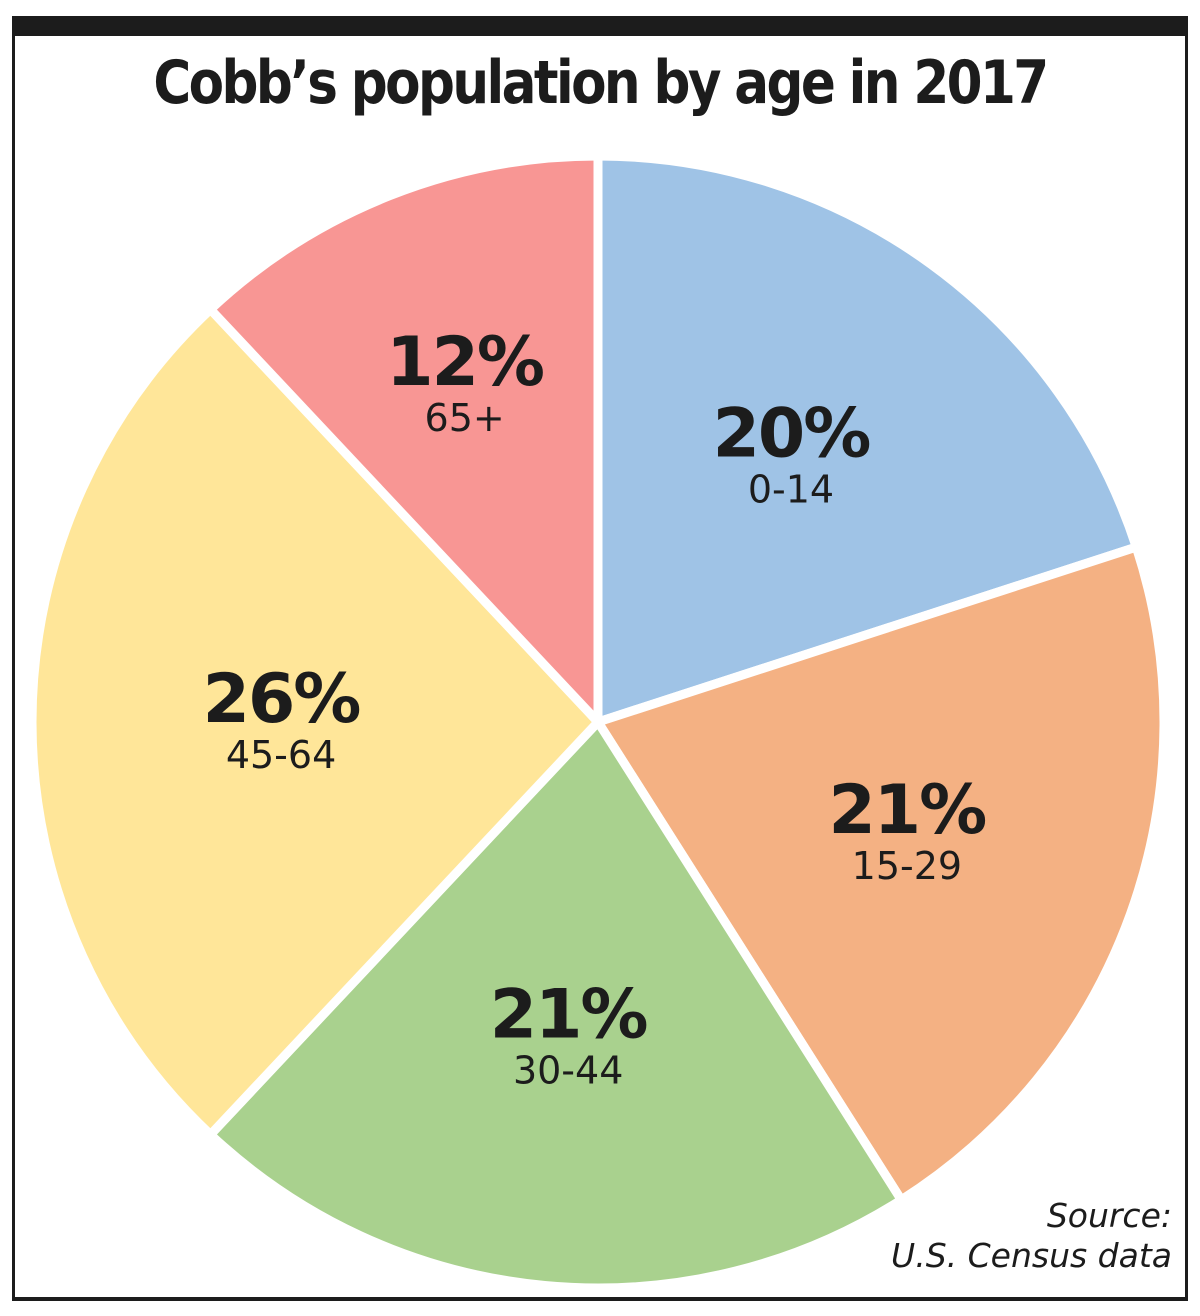  I want to click on source-text: U.S. Census data, so click(1031, 1255).